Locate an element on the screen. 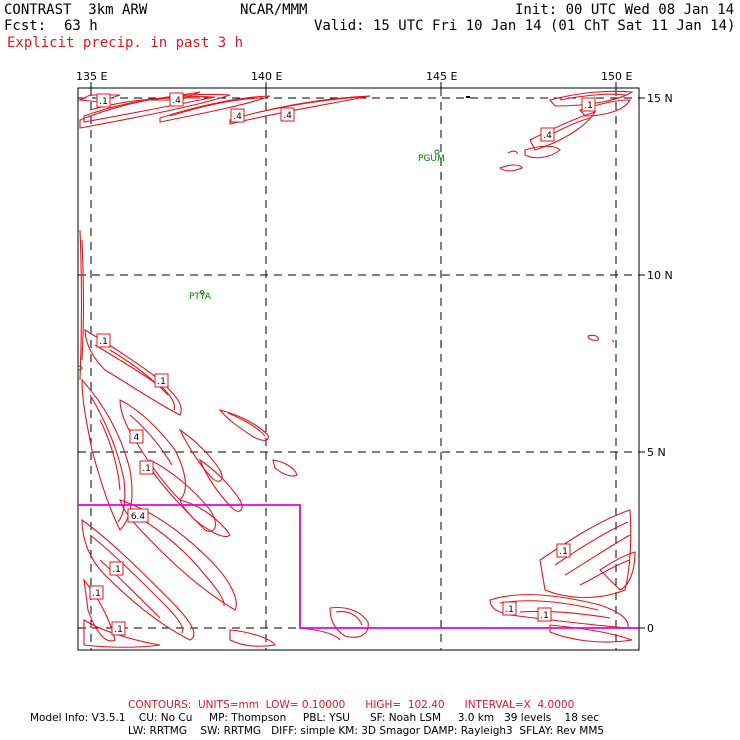 This screenshot has height=740, width=740. svg-text: 6.4 is located at coordinates (138, 517).